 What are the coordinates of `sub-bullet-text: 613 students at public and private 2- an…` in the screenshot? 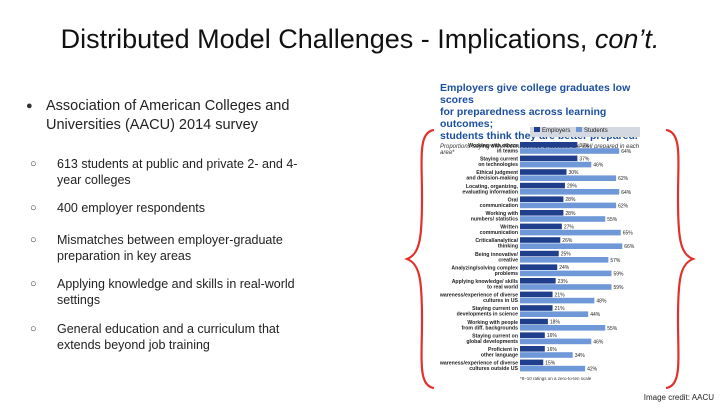 It's located at (177, 172).